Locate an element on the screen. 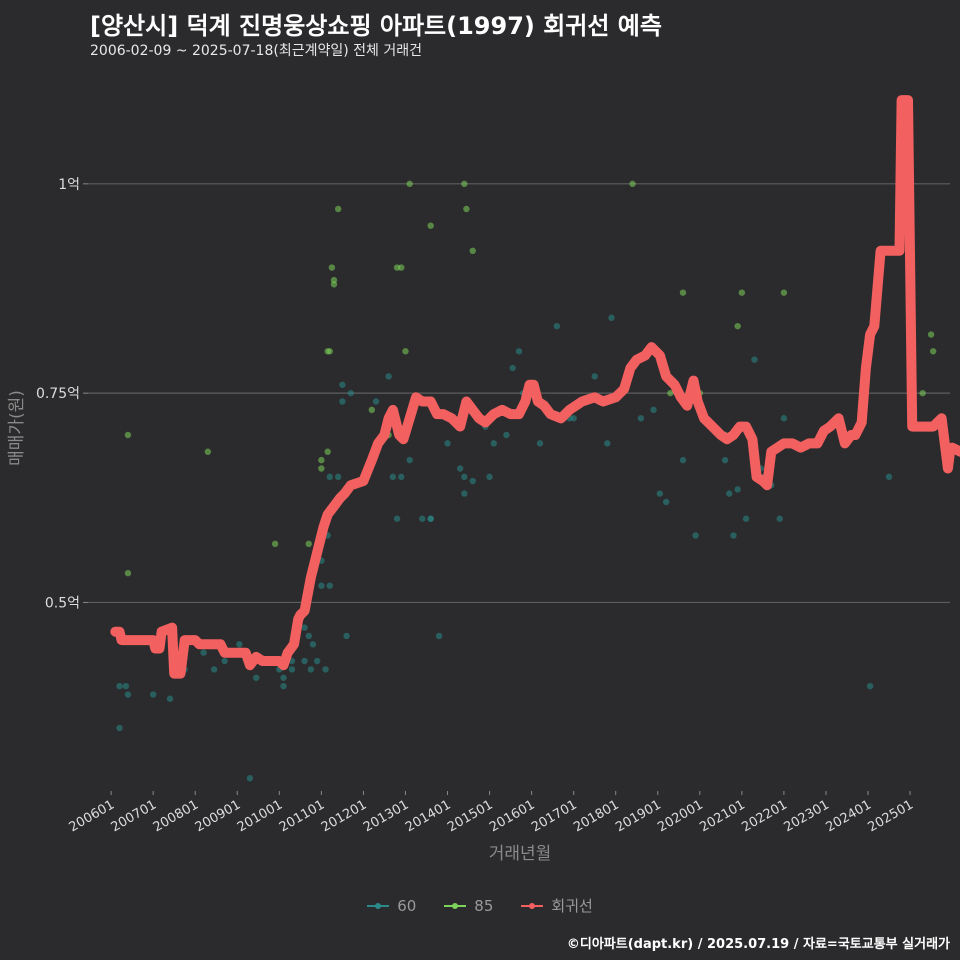 Image resolution: width=960 pixels, height=960 pixels. x-tick-label: 201201 is located at coordinates (344, 816).